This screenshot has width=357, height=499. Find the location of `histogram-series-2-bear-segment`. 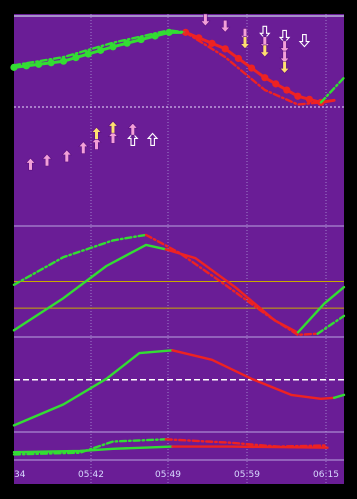

histogram-series-2-bear-segment is located at coordinates (246, 443).